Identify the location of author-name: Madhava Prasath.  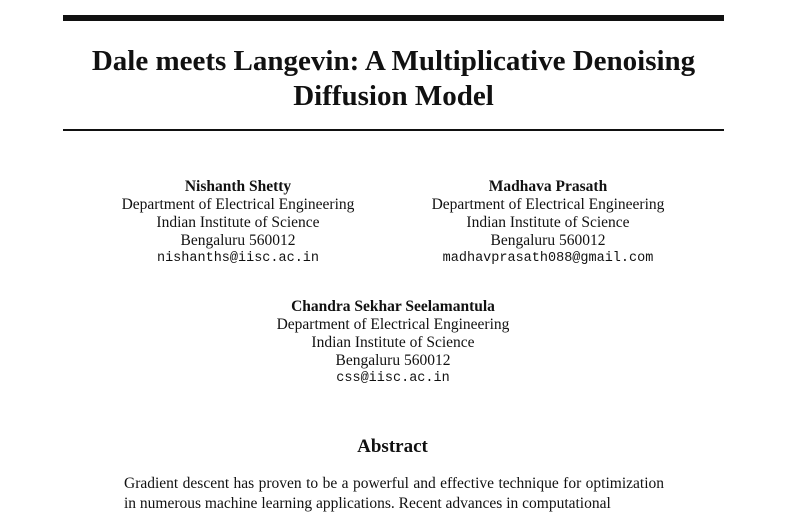
(548, 186).